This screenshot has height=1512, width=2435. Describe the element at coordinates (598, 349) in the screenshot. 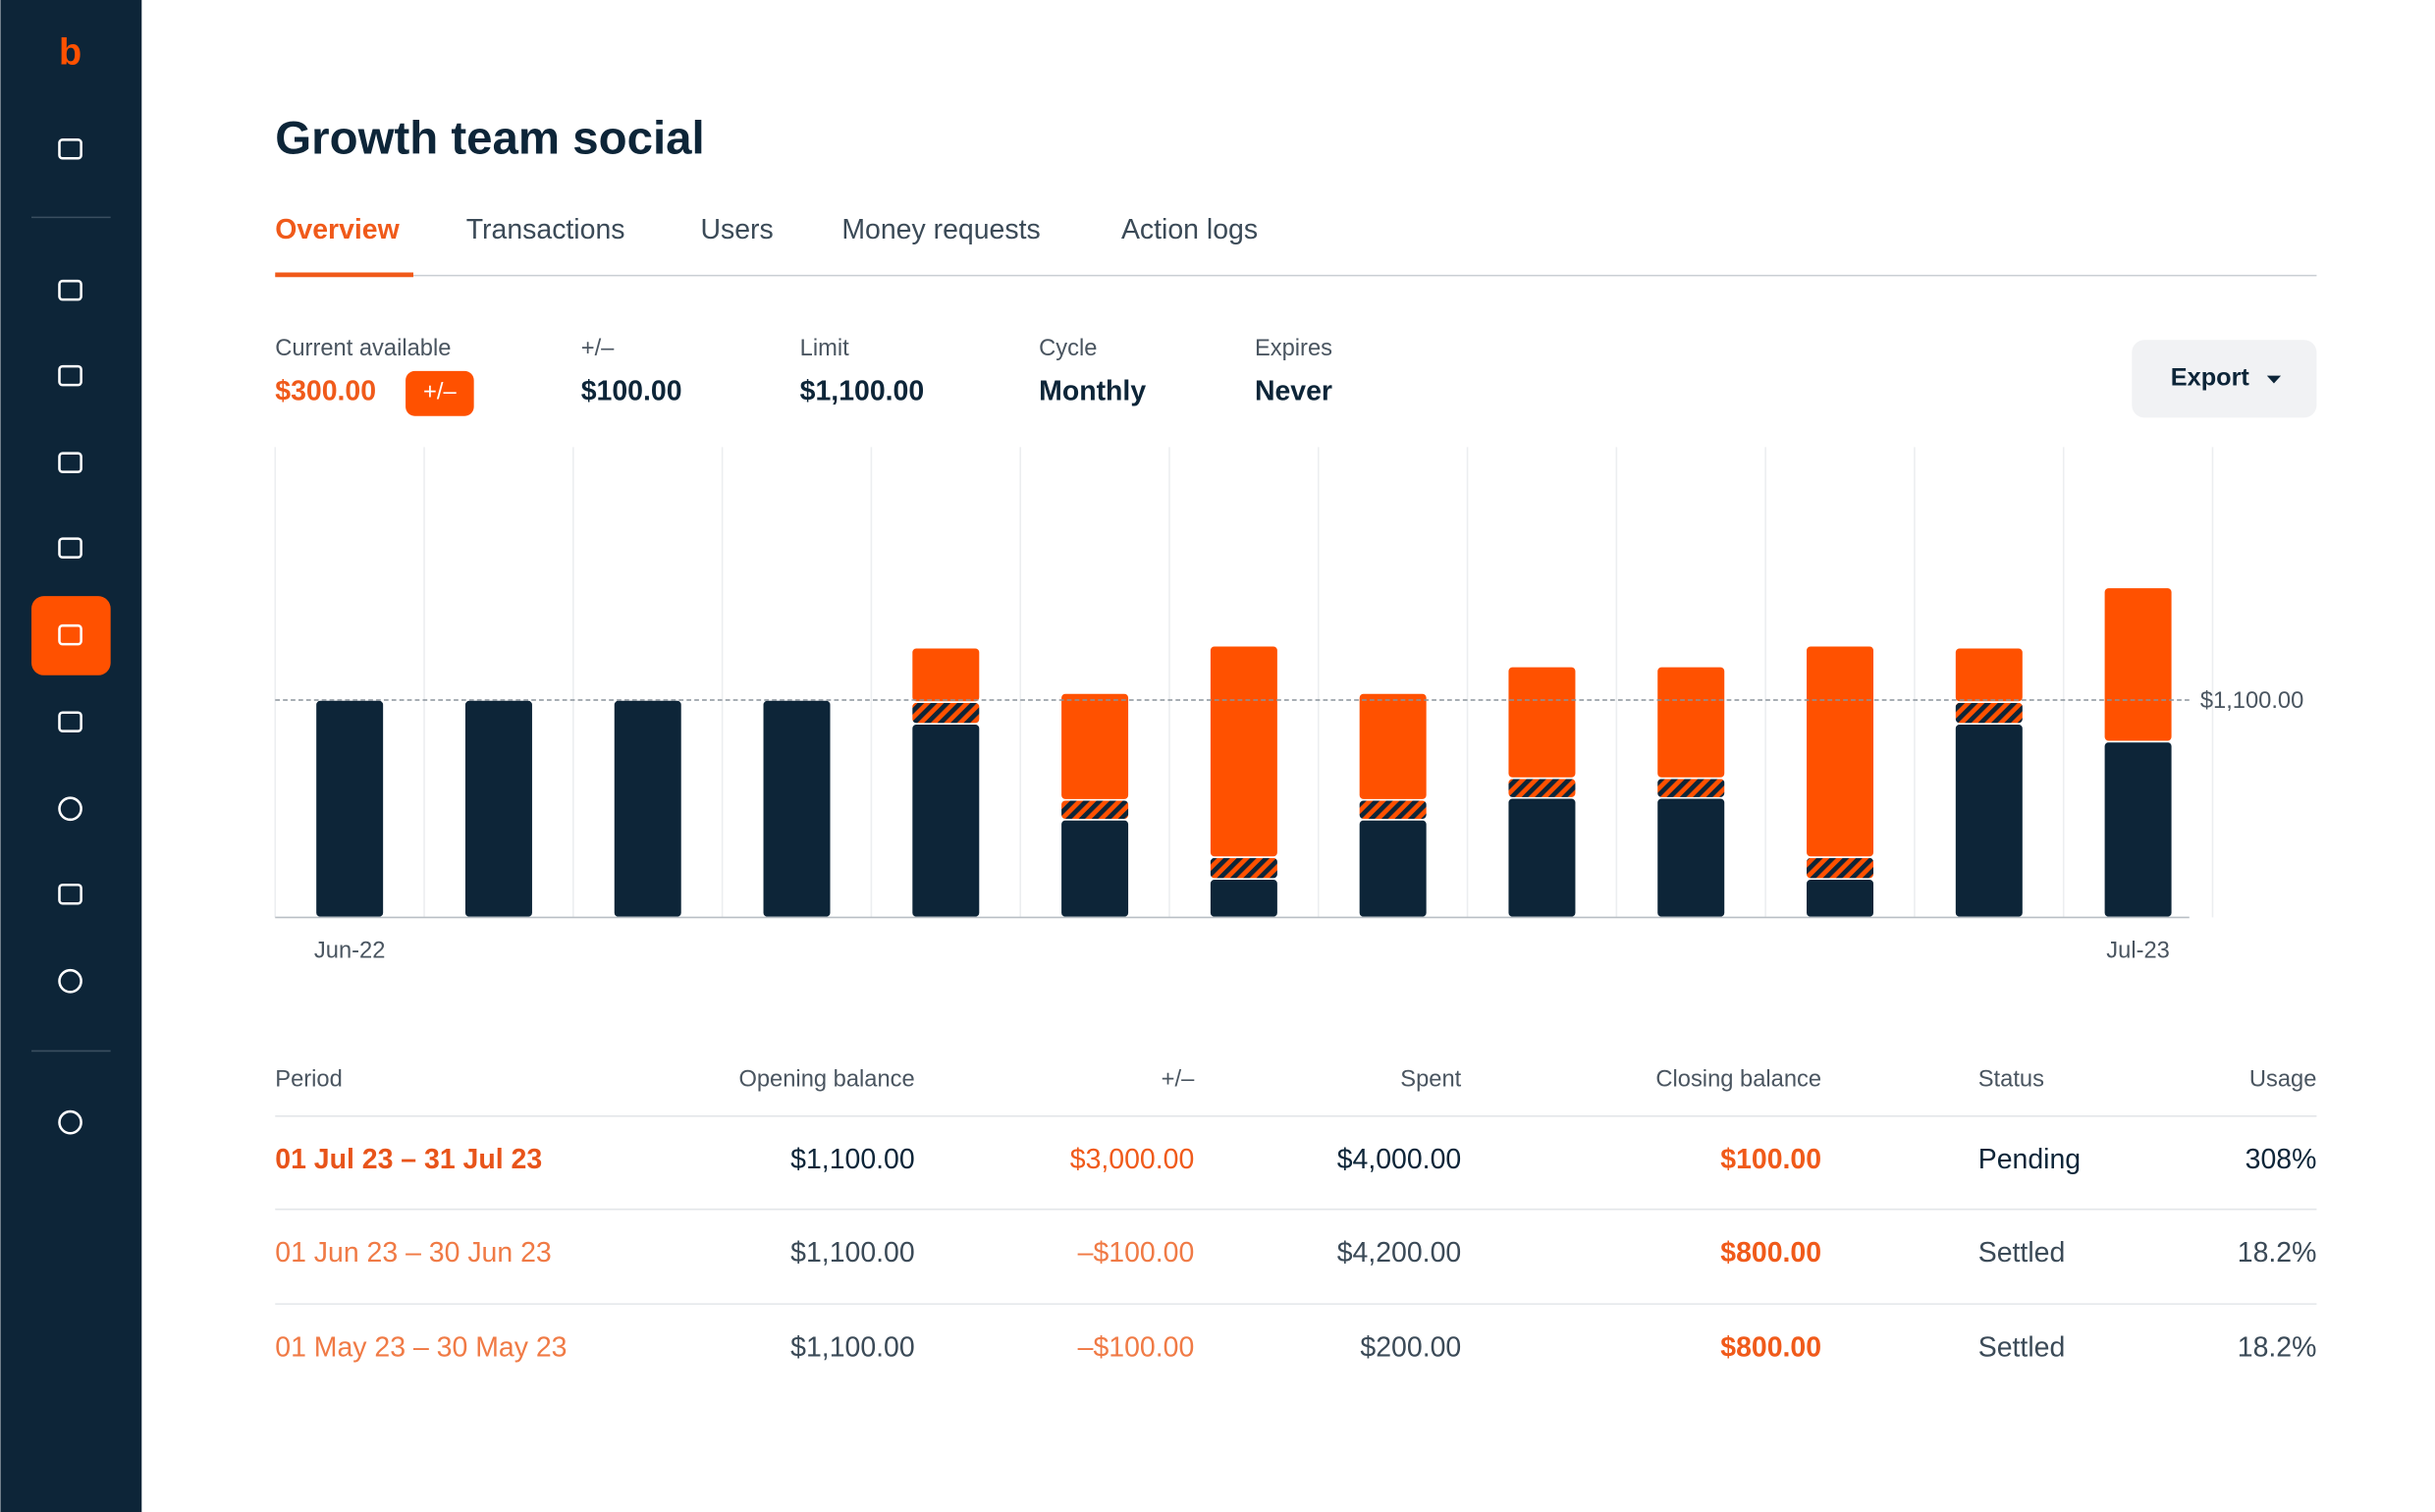

I see `stat-label: +/–` at that location.